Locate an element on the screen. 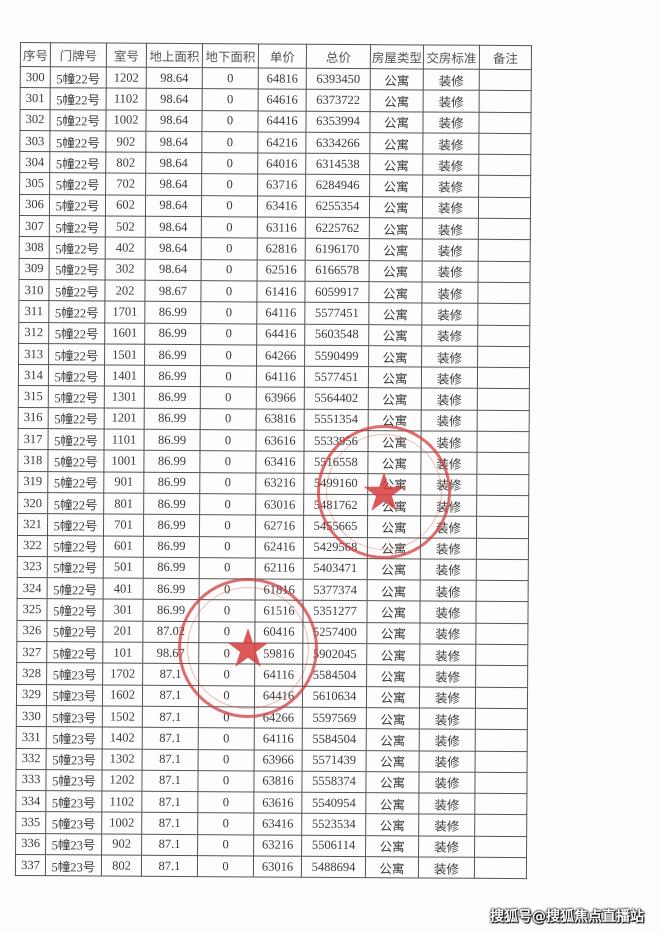 This screenshot has height=933, width=660. cell-unit-price: 61816 is located at coordinates (279, 590).